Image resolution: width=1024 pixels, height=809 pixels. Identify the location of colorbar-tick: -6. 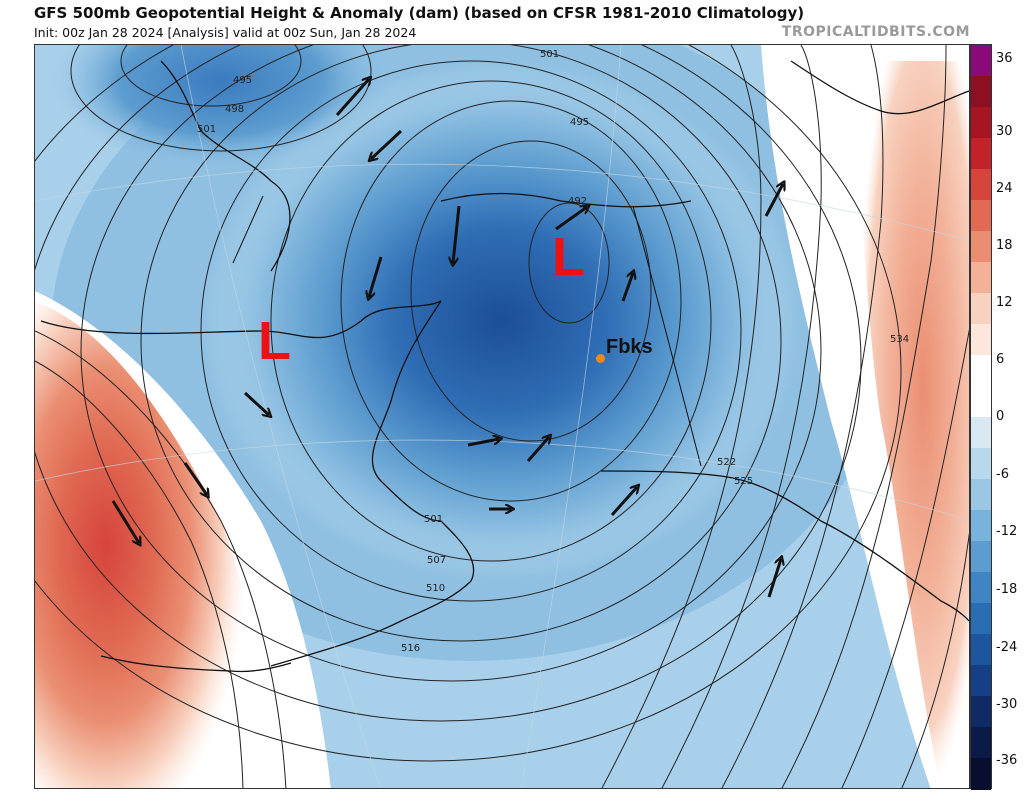
(1002, 474).